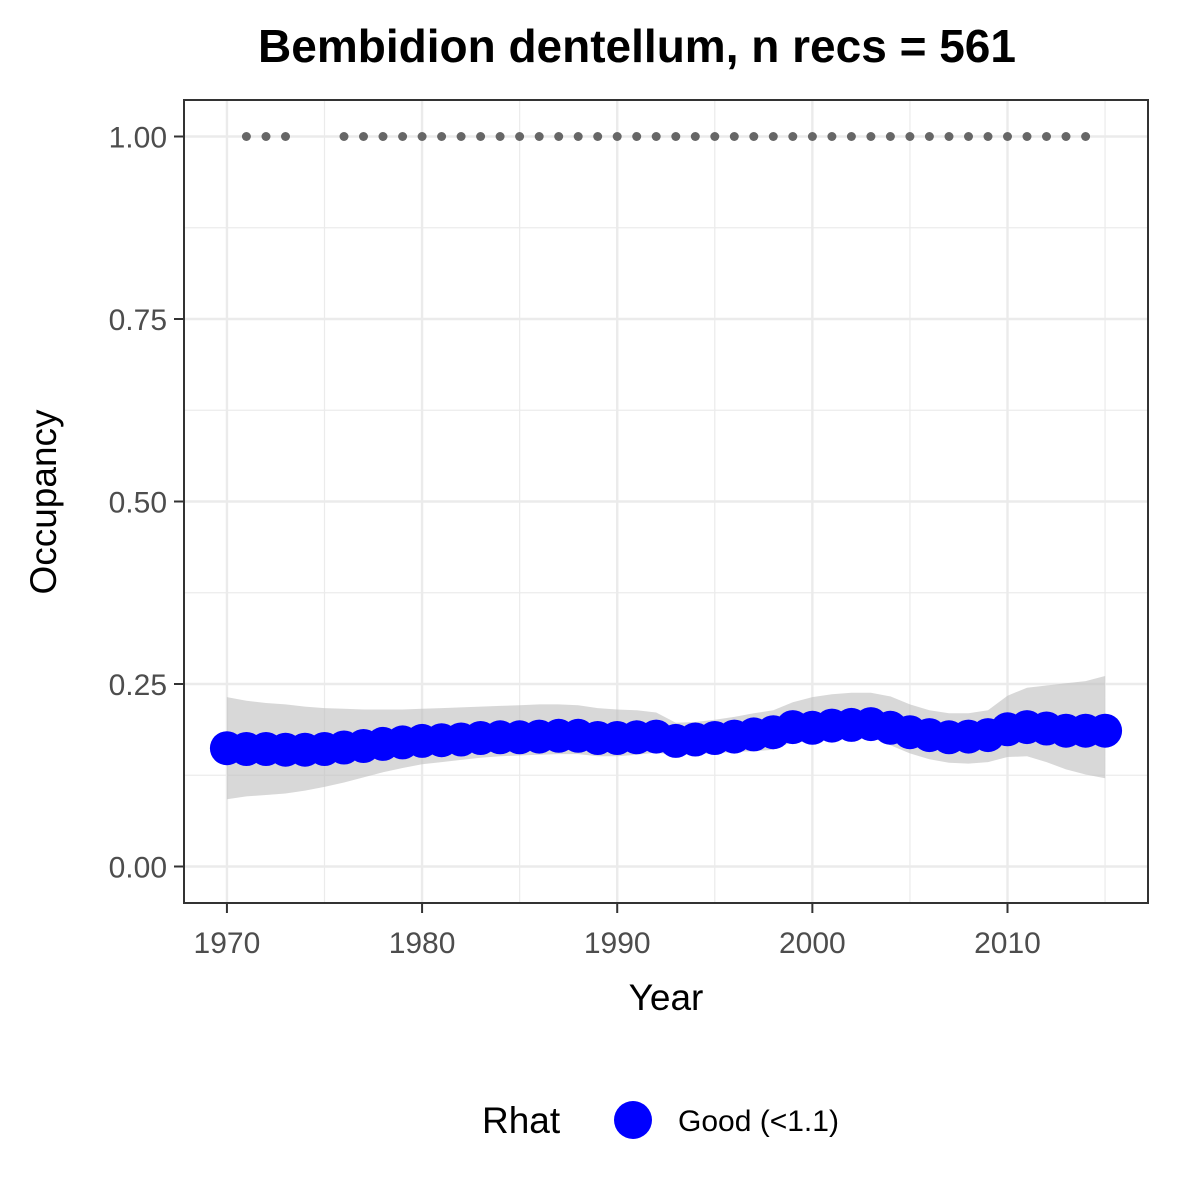  Describe the element at coordinates (812, 943) in the screenshot. I see `x-tick-label: 2000` at that location.